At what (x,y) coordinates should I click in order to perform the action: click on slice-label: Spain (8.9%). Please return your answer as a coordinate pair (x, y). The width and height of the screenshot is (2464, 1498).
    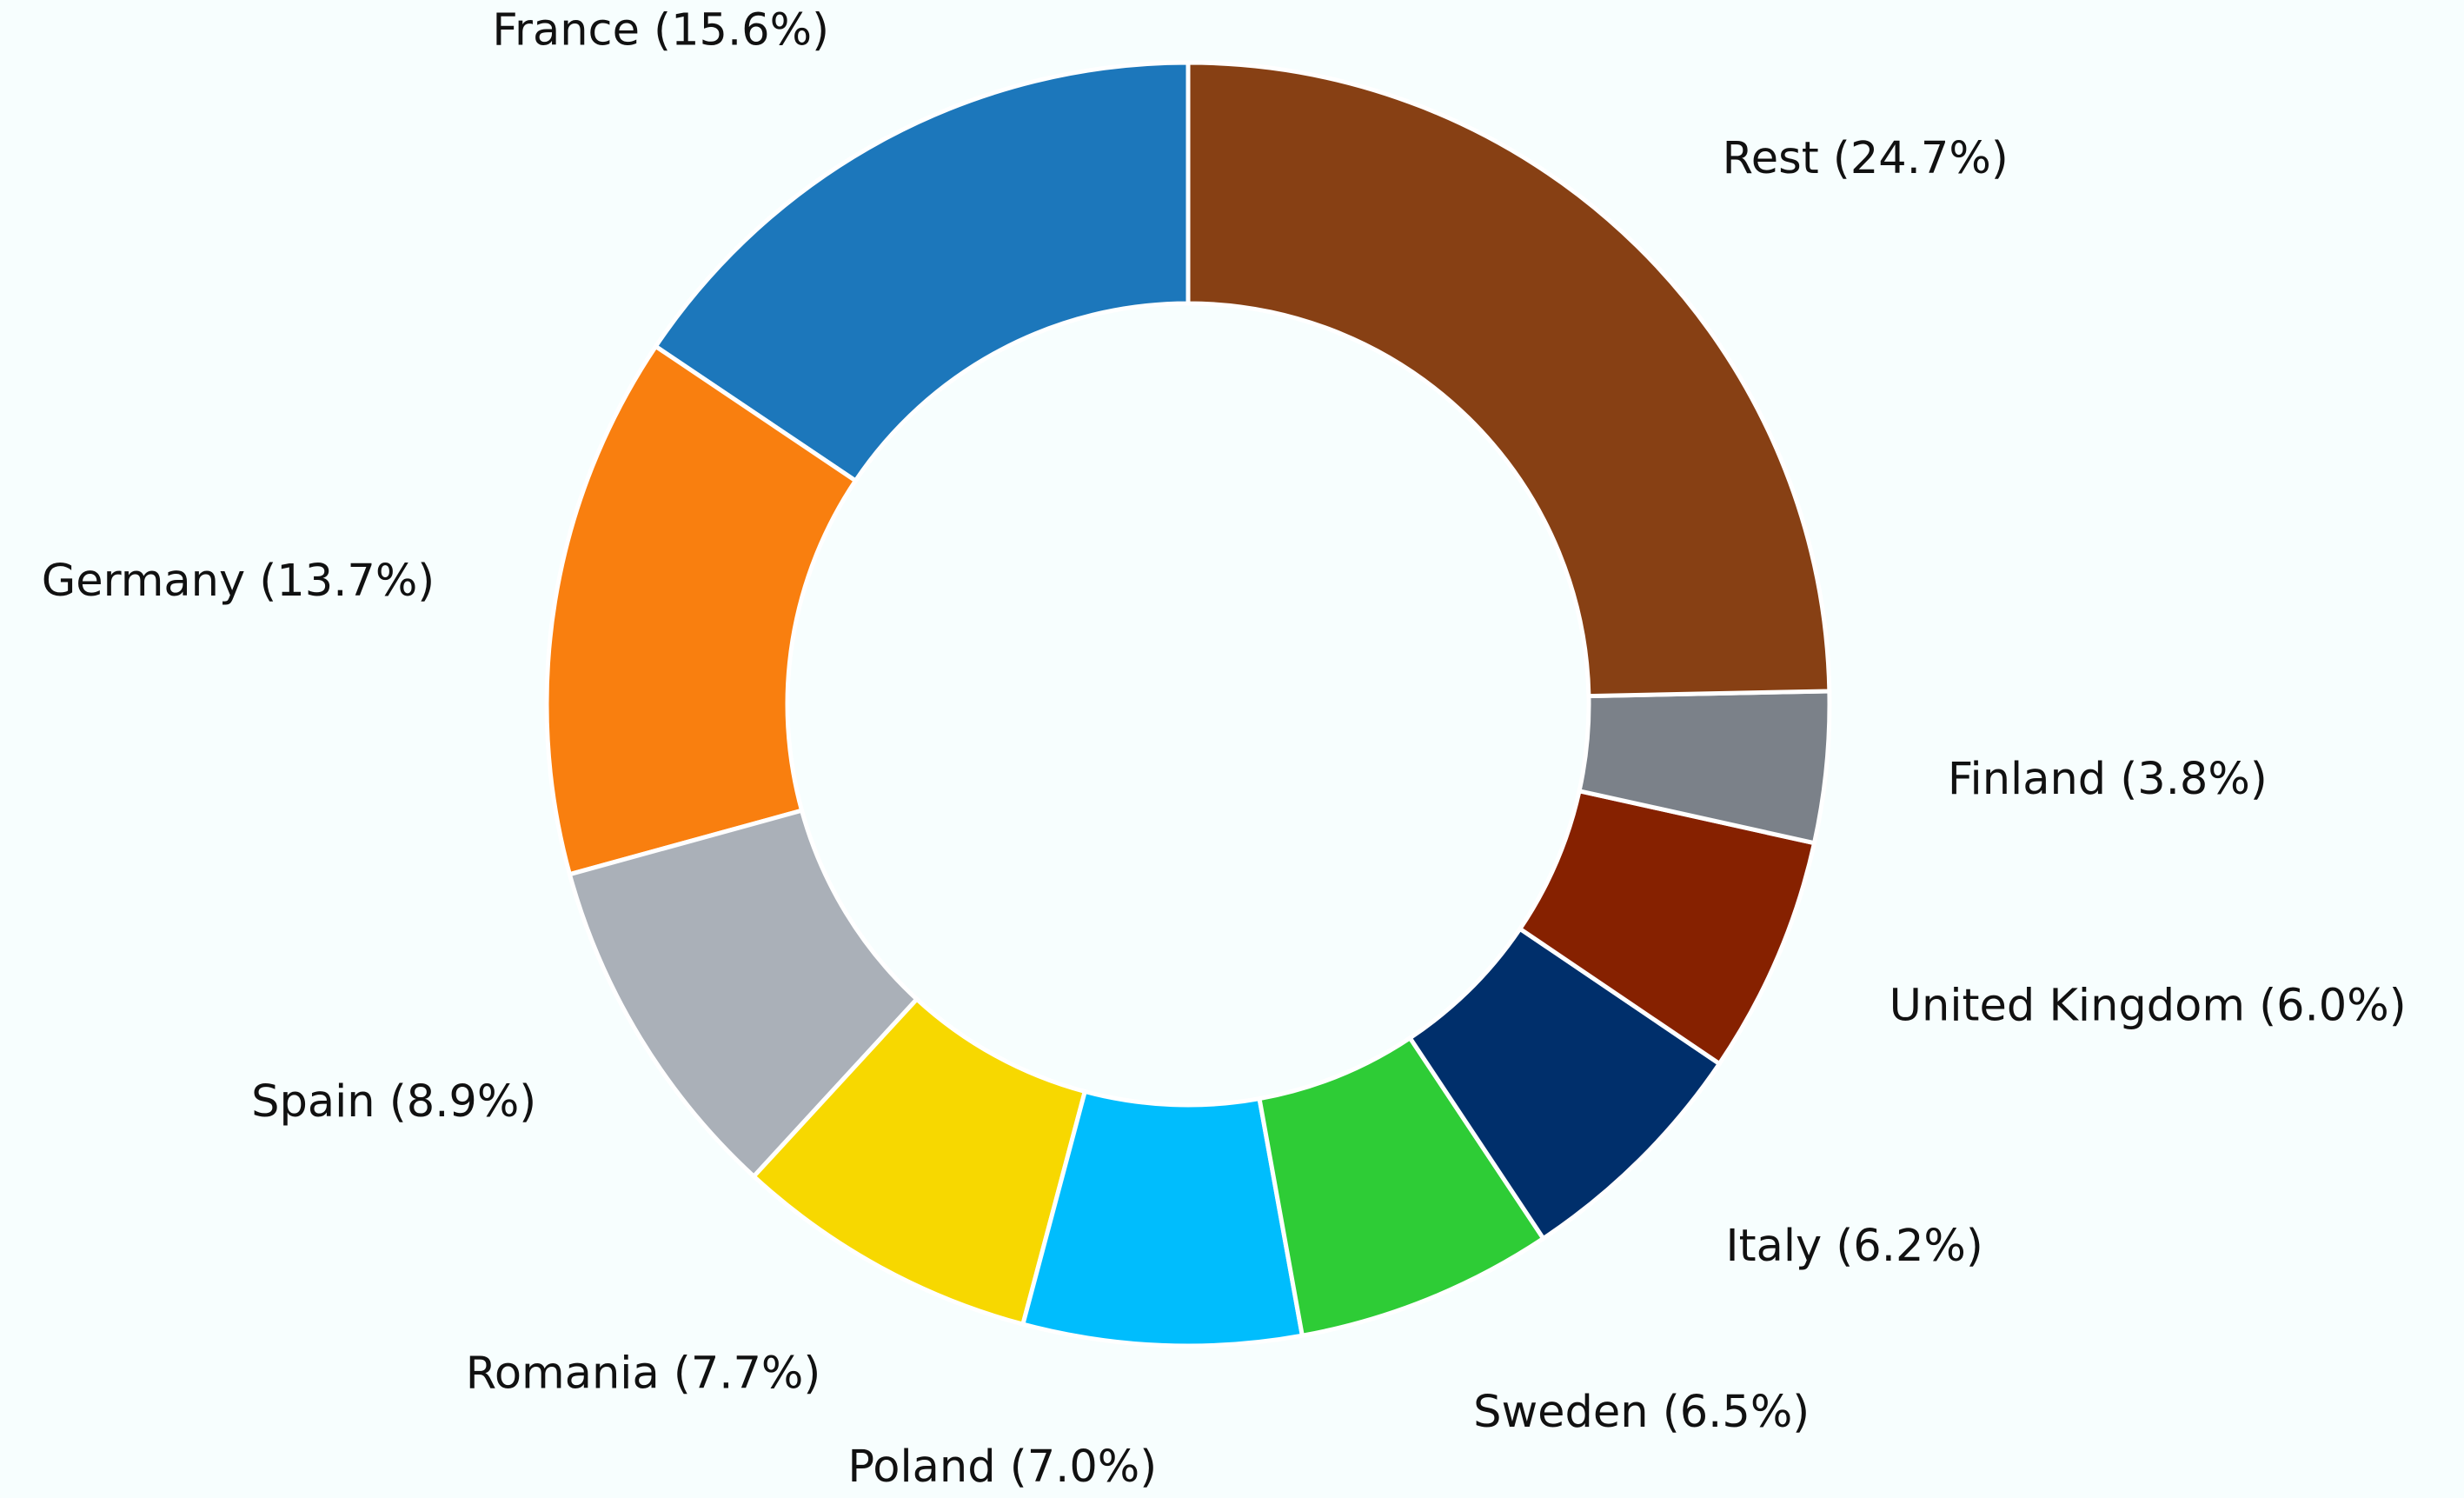
    Looking at the image, I should click on (393, 1102).